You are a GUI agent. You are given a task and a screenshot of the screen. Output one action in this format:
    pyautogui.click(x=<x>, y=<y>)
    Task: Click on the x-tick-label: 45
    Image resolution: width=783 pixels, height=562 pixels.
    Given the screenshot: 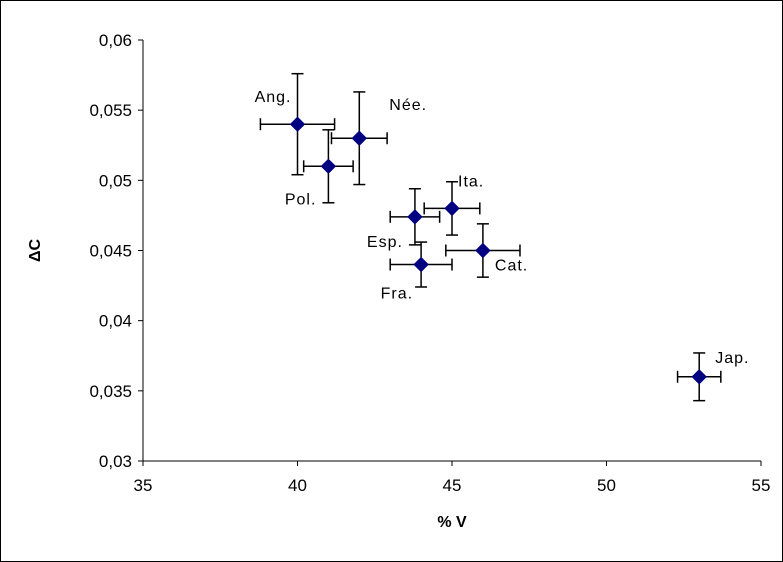 What is the action you would take?
    pyautogui.click(x=452, y=485)
    